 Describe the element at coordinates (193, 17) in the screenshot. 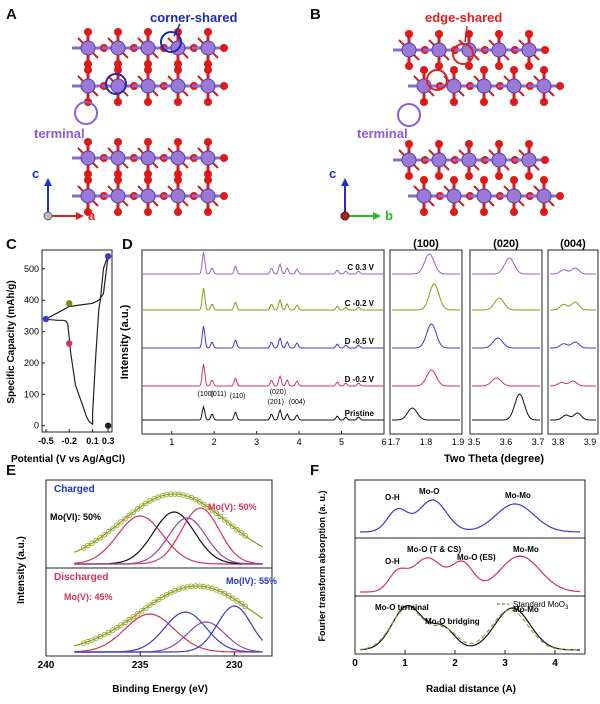

I see `corner-shared-label: corner-shared` at that location.